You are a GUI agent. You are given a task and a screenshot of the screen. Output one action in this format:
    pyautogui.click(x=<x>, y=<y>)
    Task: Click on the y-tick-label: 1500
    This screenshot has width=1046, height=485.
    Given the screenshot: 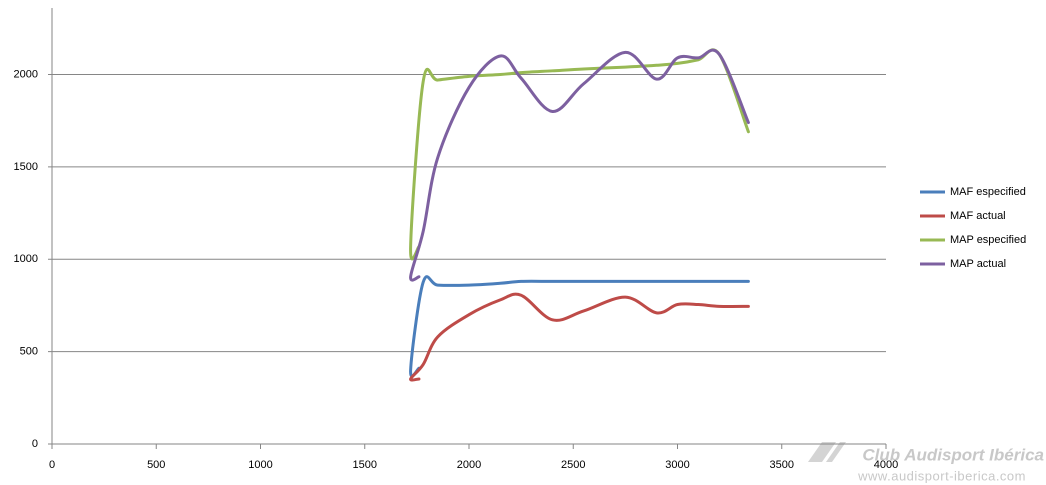 What is the action you would take?
    pyautogui.click(x=26, y=167)
    